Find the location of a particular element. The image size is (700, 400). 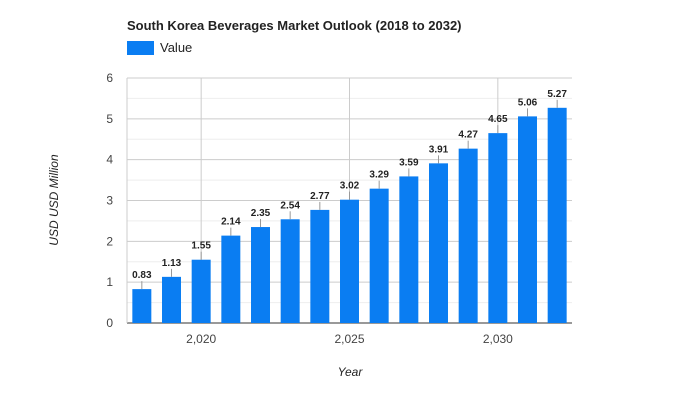

y-tick-label: 6 is located at coordinates (109, 78).